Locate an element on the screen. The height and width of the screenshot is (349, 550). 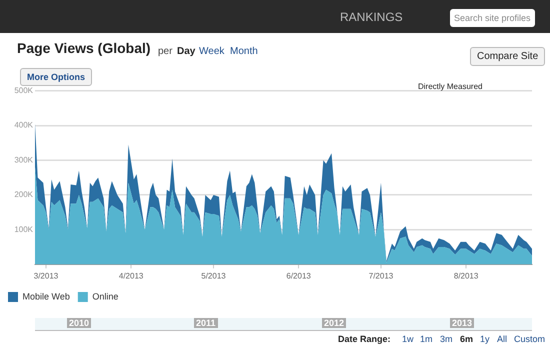
text: Day is located at coordinates (186, 51).